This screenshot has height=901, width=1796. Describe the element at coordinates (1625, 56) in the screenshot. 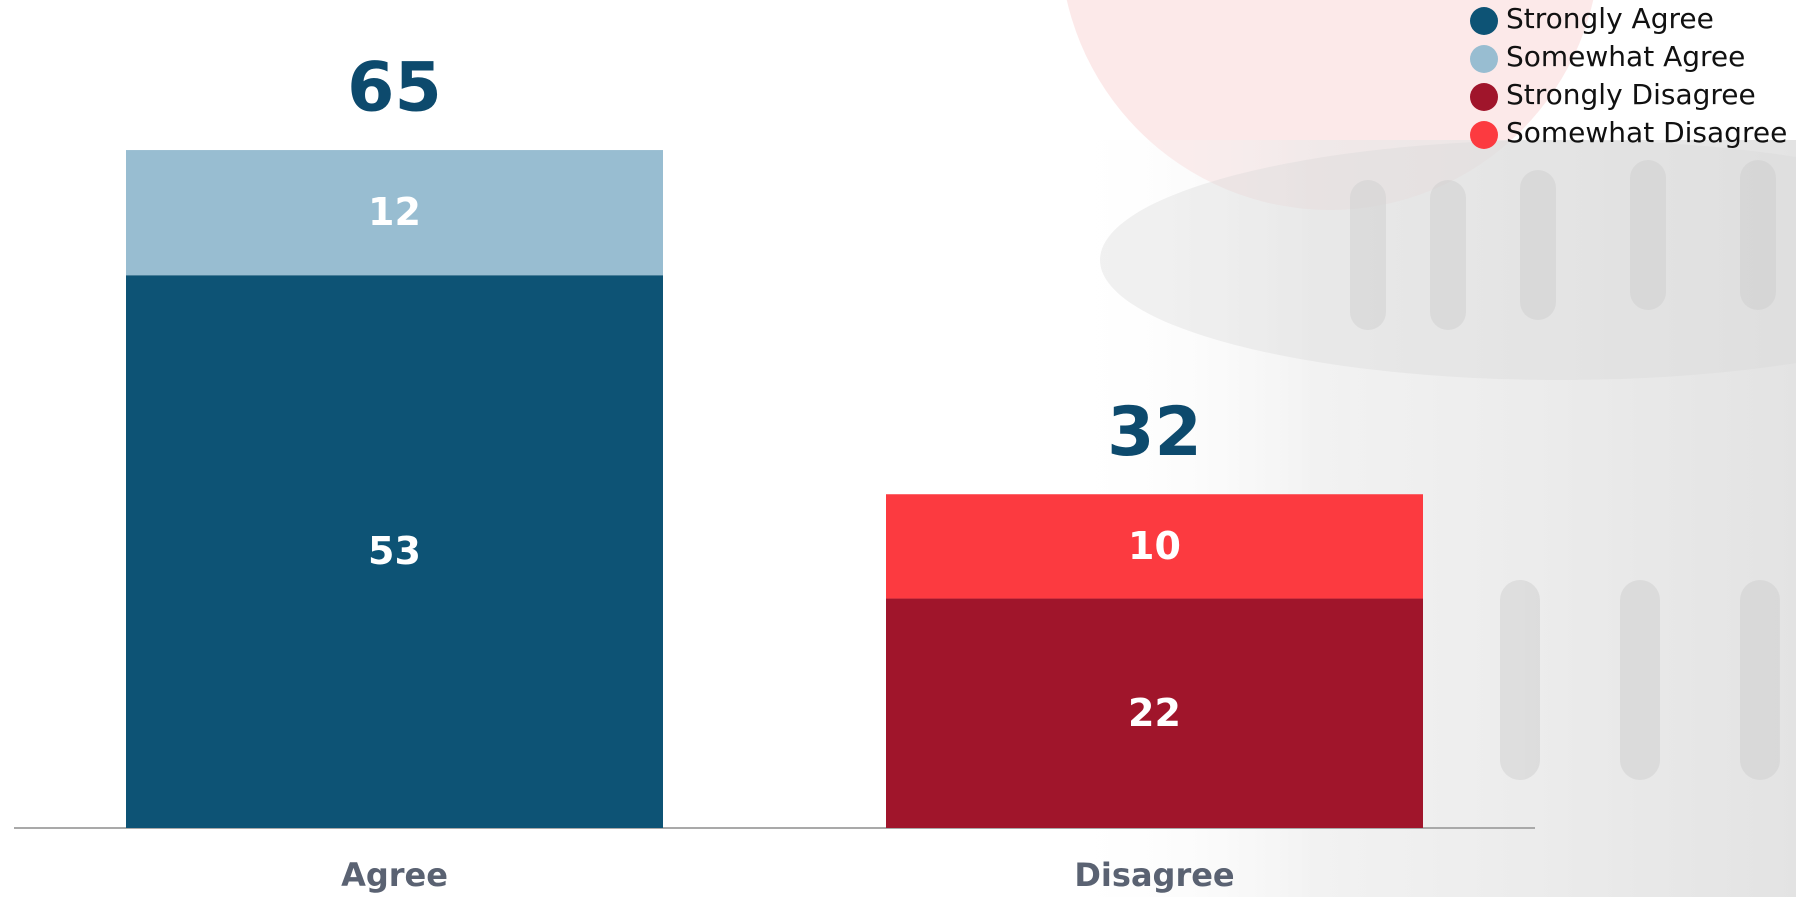

I see `legend-label: Somewhat Agree` at that location.